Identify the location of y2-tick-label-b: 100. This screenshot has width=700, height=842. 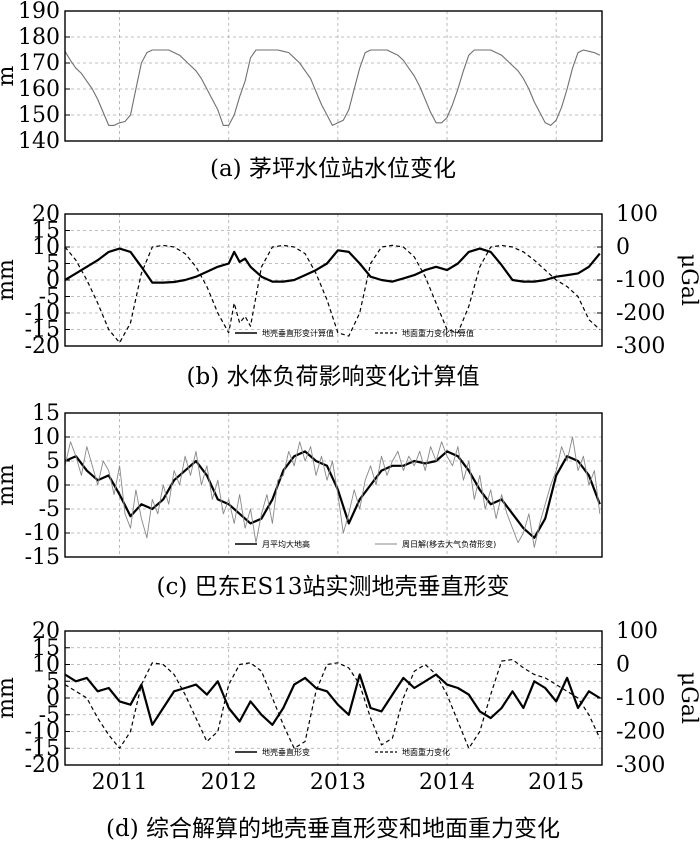
(637, 214).